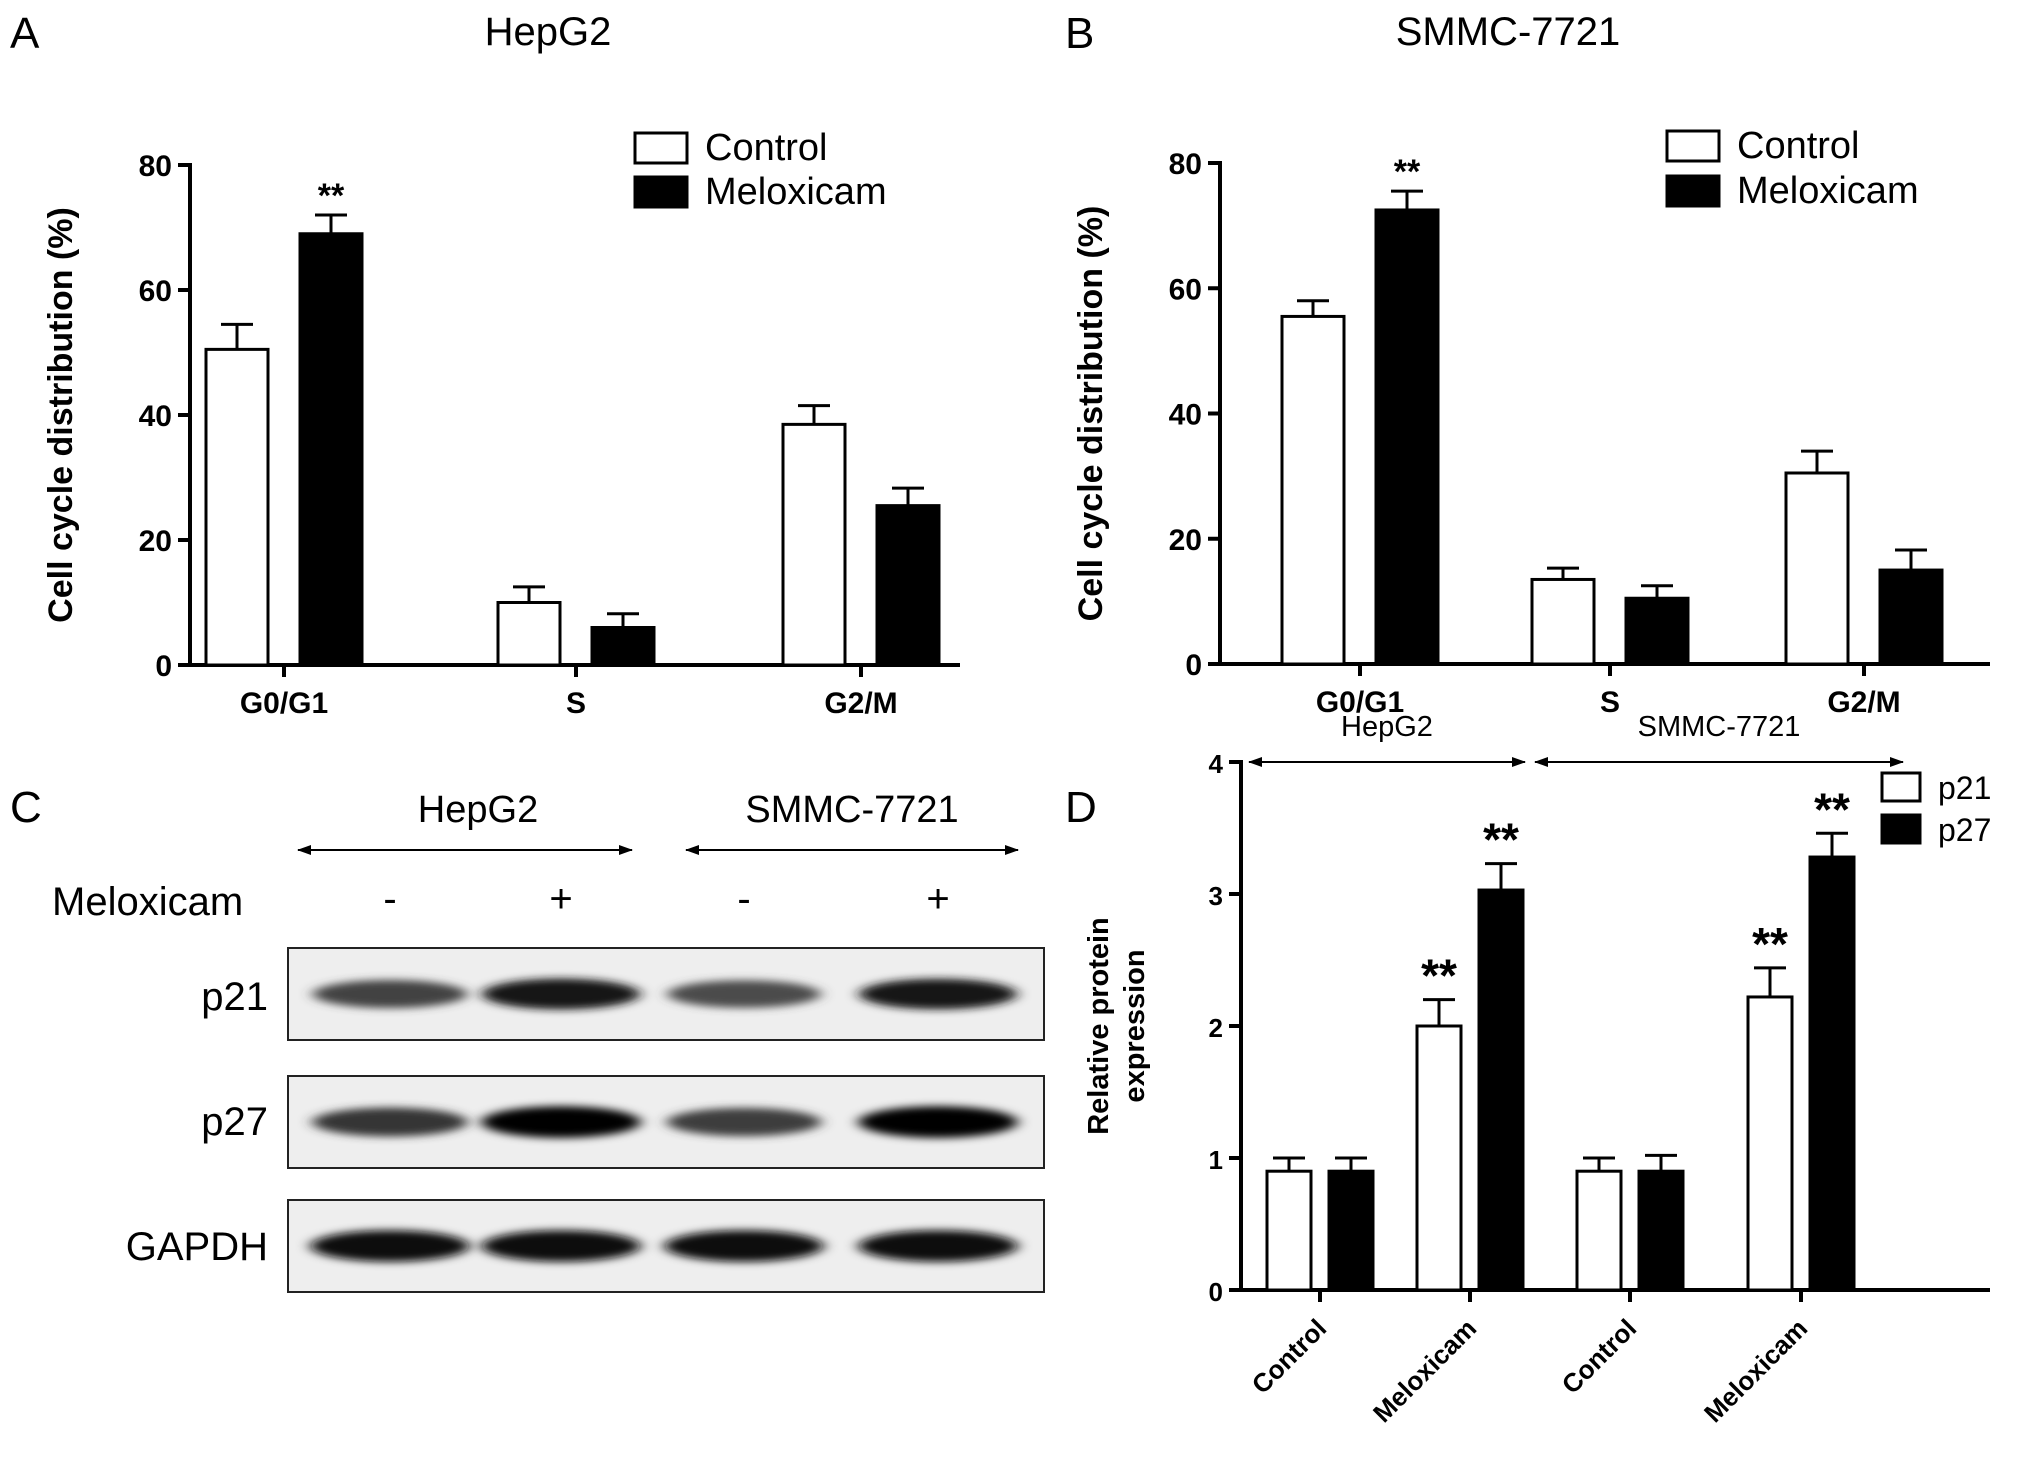 This screenshot has width=2031, height=1459. Describe the element at coordinates (1216, 1160) in the screenshot. I see `y-tick-label: 1` at that location.